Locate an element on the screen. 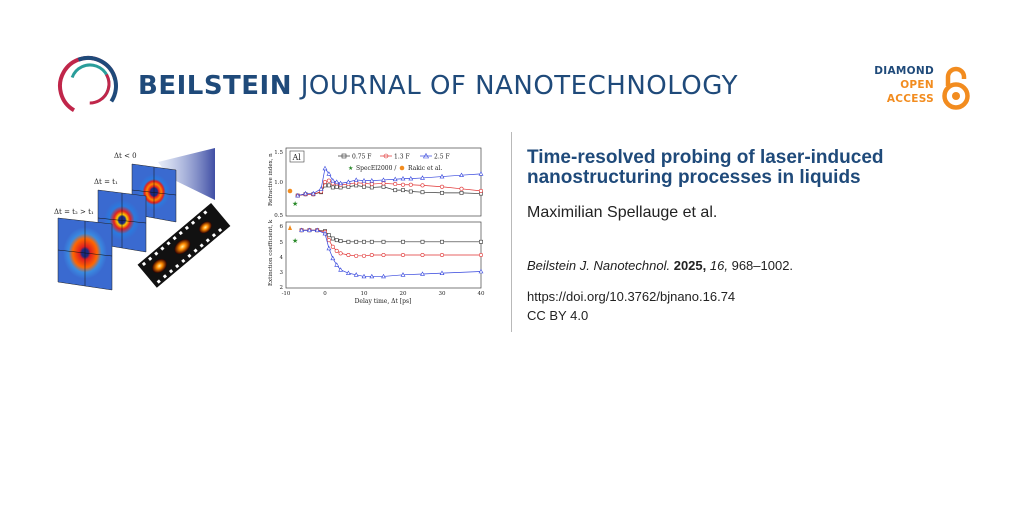 The image size is (1024, 512). journal-name-bold: BEILSTEIN is located at coordinates (215, 86).